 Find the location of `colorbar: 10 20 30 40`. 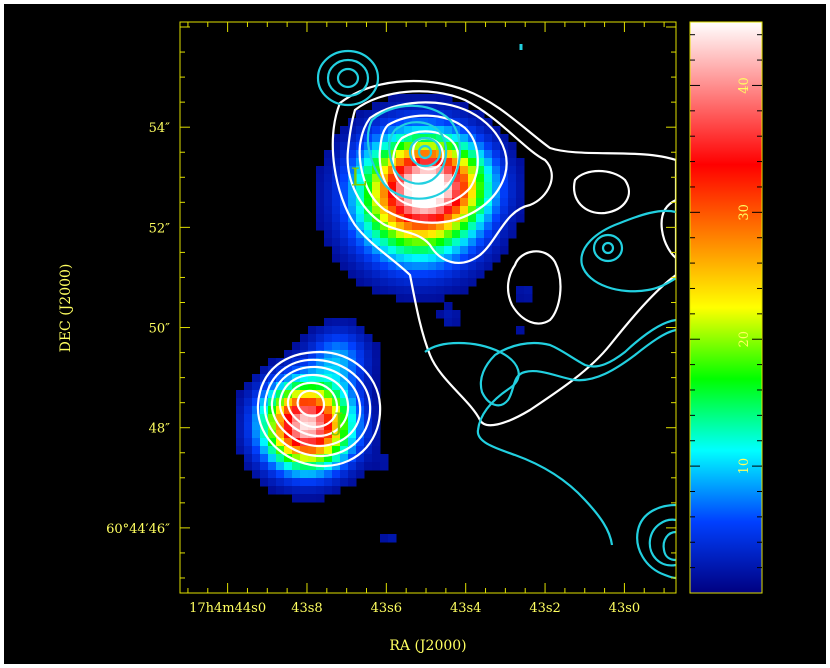

colorbar: 10 20 30 40 is located at coordinates (726, 307).